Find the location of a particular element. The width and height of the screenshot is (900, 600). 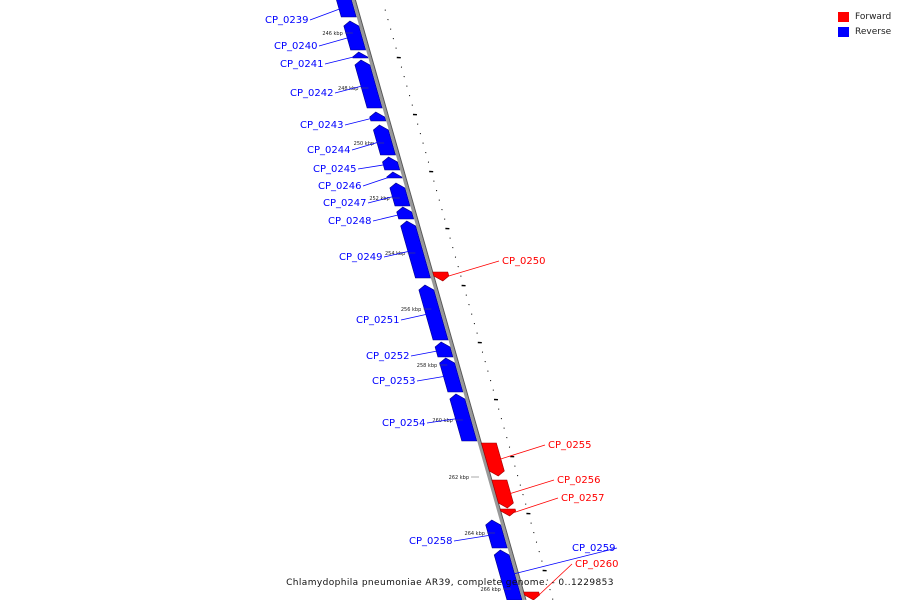

tick-label: 262 kbp is located at coordinates (459, 478).